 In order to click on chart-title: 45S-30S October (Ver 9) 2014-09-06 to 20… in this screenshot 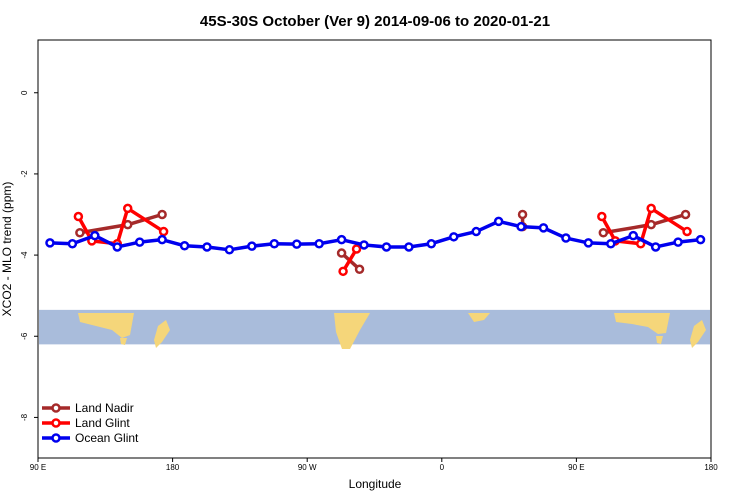, I will do `click(375, 21)`.